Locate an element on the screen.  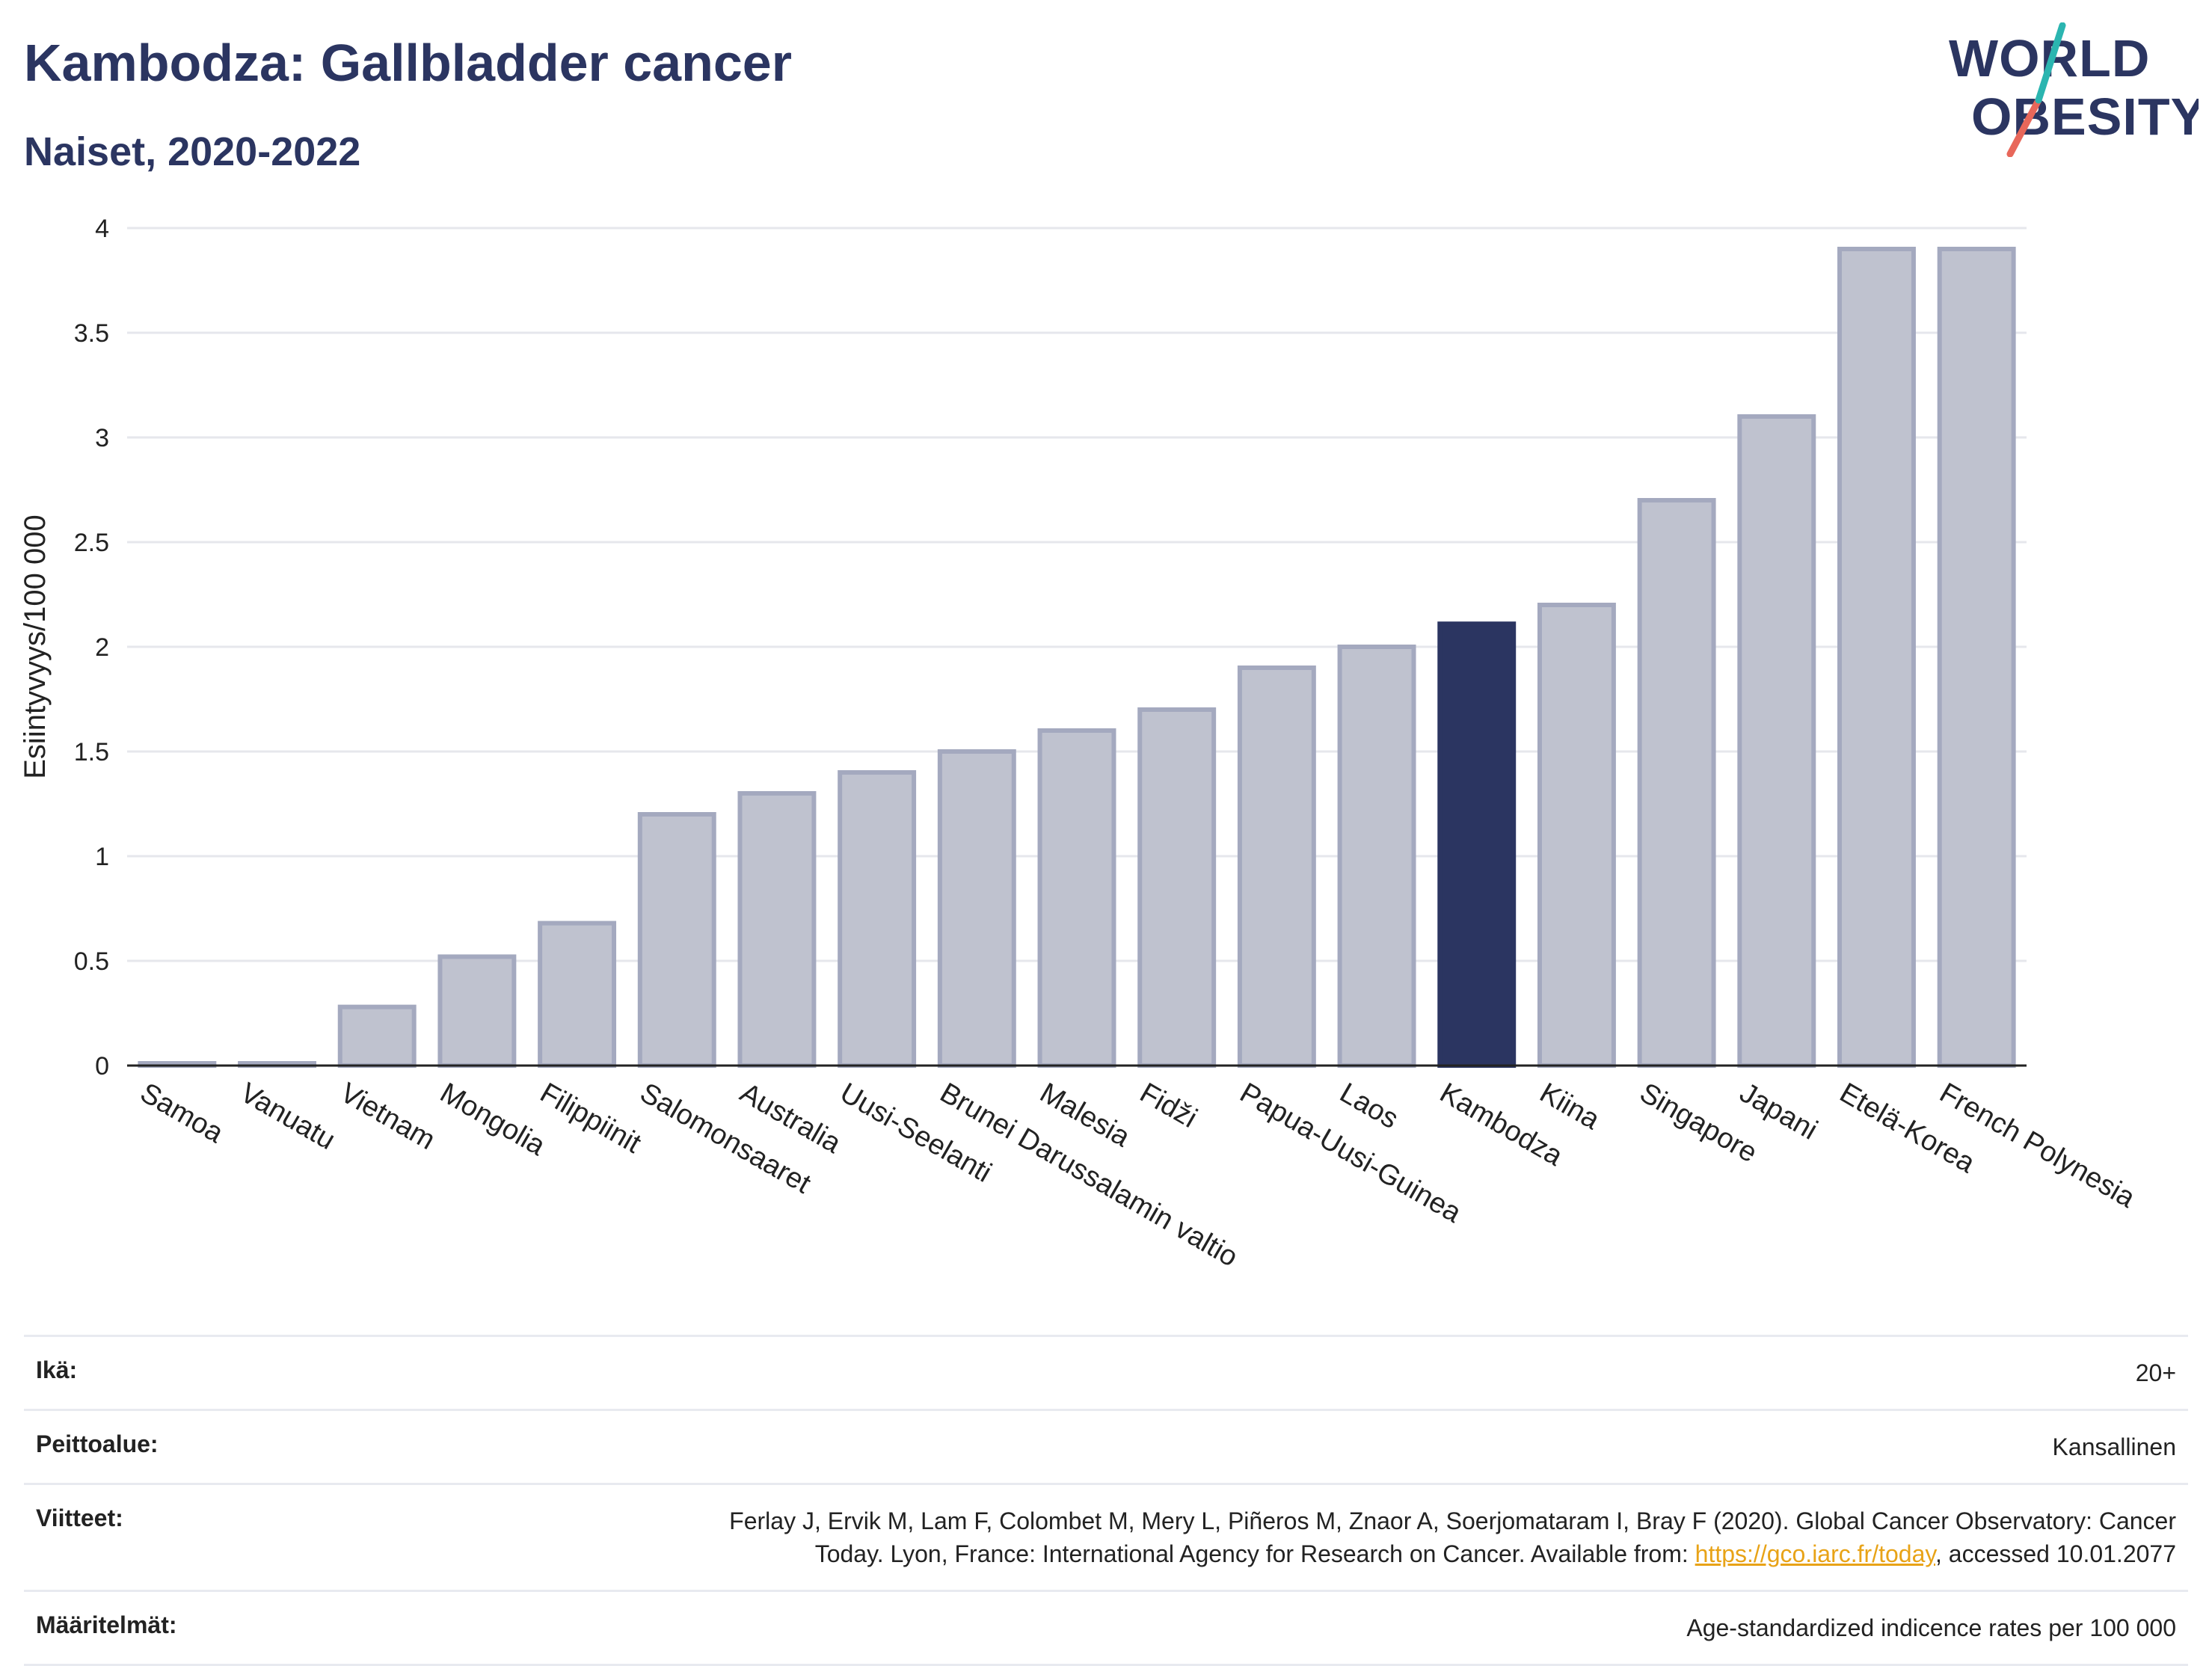
bar-singapore is located at coordinates (1676, 783).